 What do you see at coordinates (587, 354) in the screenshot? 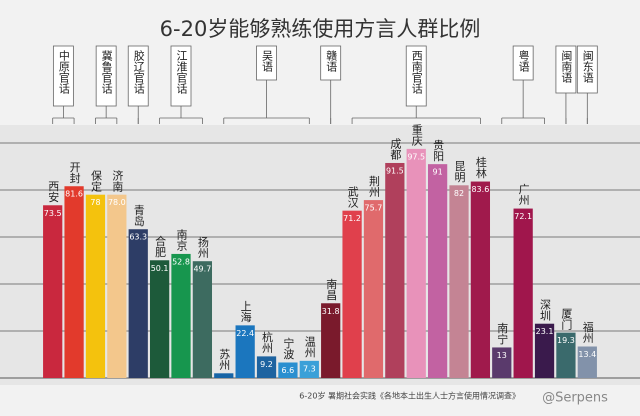
I see `value-label: 13.4` at bounding box center [587, 354].